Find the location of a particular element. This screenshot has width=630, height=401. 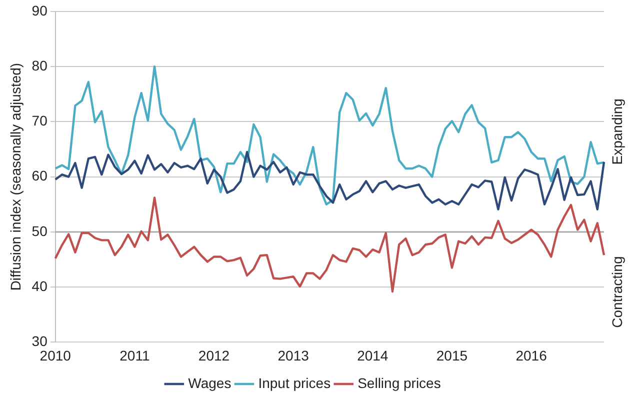

y-tick-label: 70 is located at coordinates (40, 120).